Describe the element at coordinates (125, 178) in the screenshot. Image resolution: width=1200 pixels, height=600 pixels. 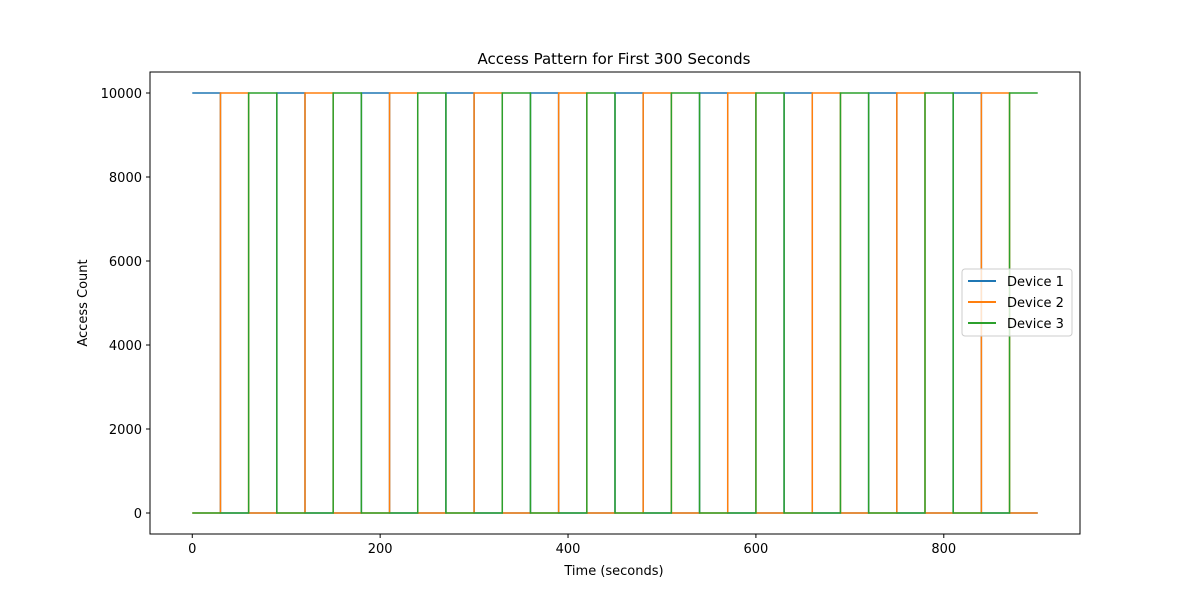
I see `y-tick-label: 8000` at that location.